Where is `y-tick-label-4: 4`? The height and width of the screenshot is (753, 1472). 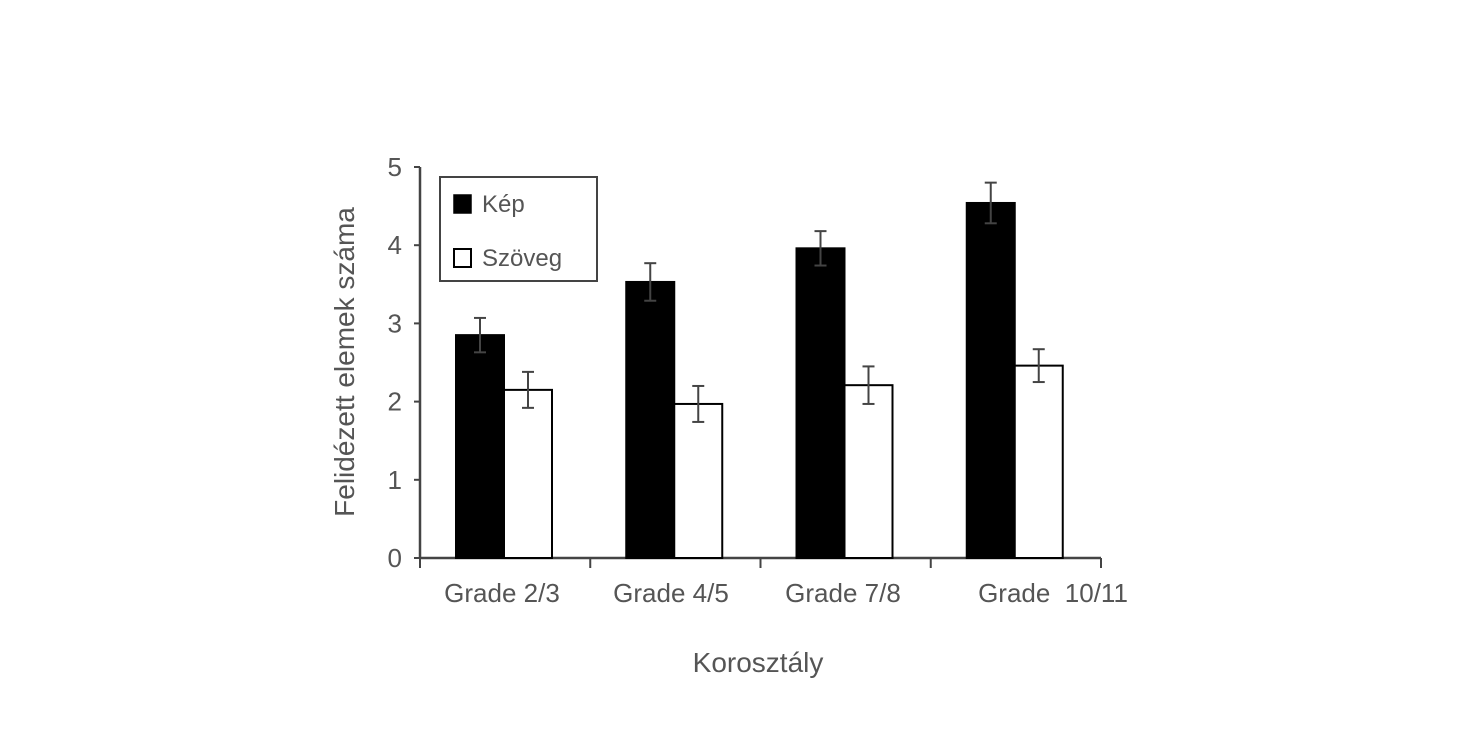 y-tick-label-4: 4 is located at coordinates (395, 245).